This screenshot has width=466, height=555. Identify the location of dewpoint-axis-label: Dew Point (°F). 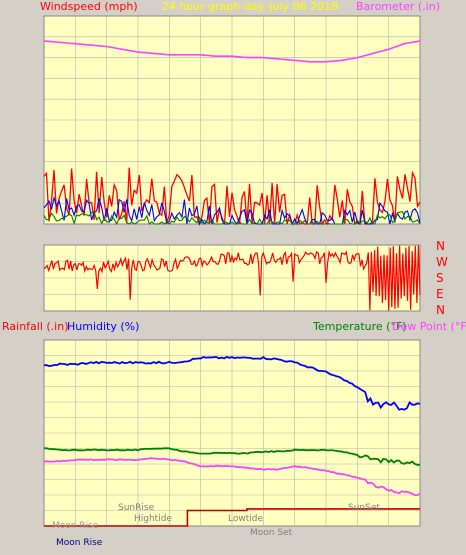
(429, 326).